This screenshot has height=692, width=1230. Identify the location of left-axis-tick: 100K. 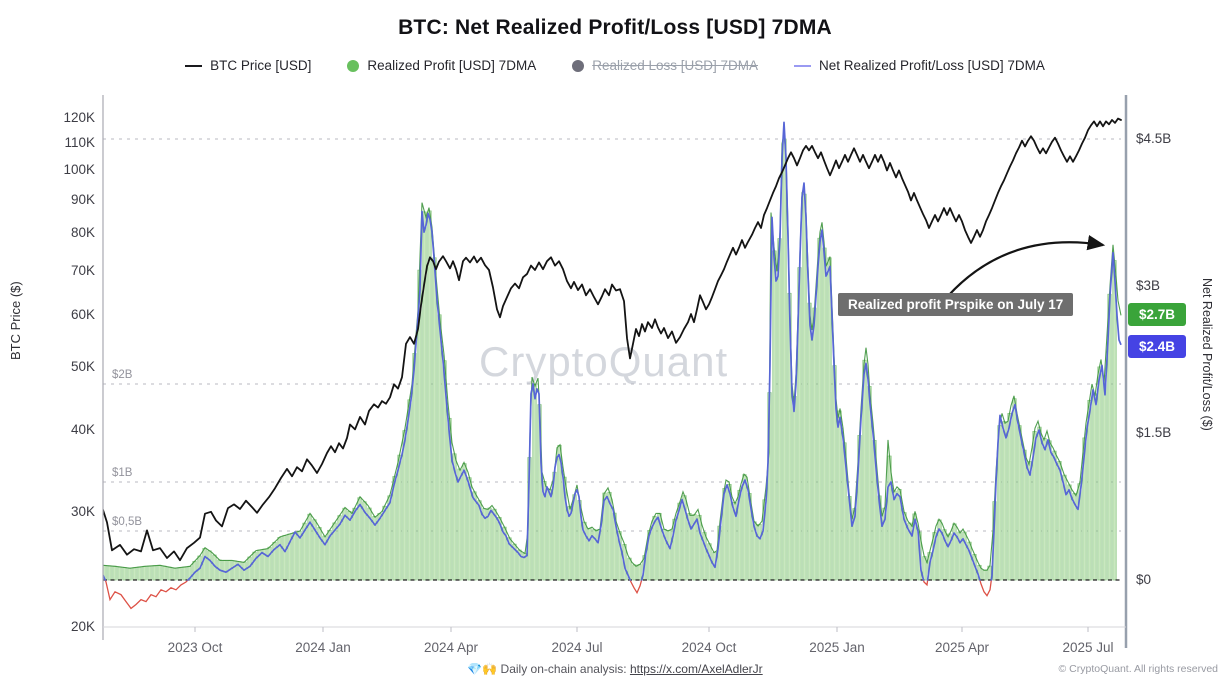
(79, 169).